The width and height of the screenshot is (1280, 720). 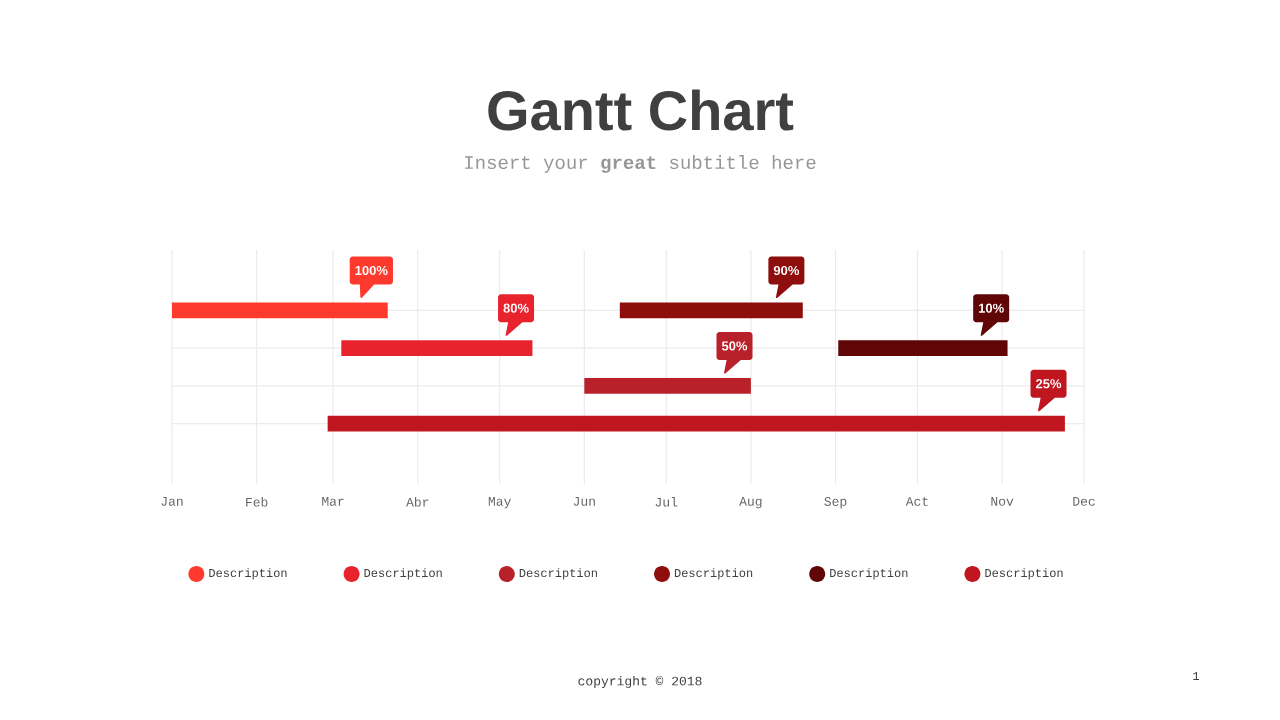 I want to click on chart-title: Gantt Chart, so click(x=641, y=110).